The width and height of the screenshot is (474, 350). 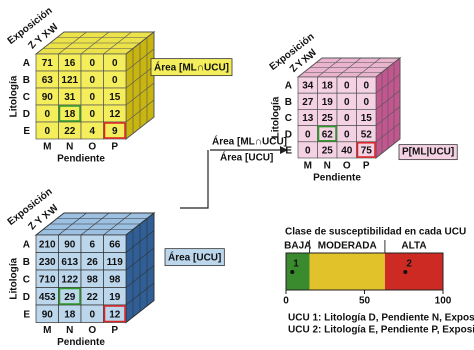 What do you see at coordinates (308, 86) in the screenshot?
I see `cell-value: 34` at bounding box center [308, 86].